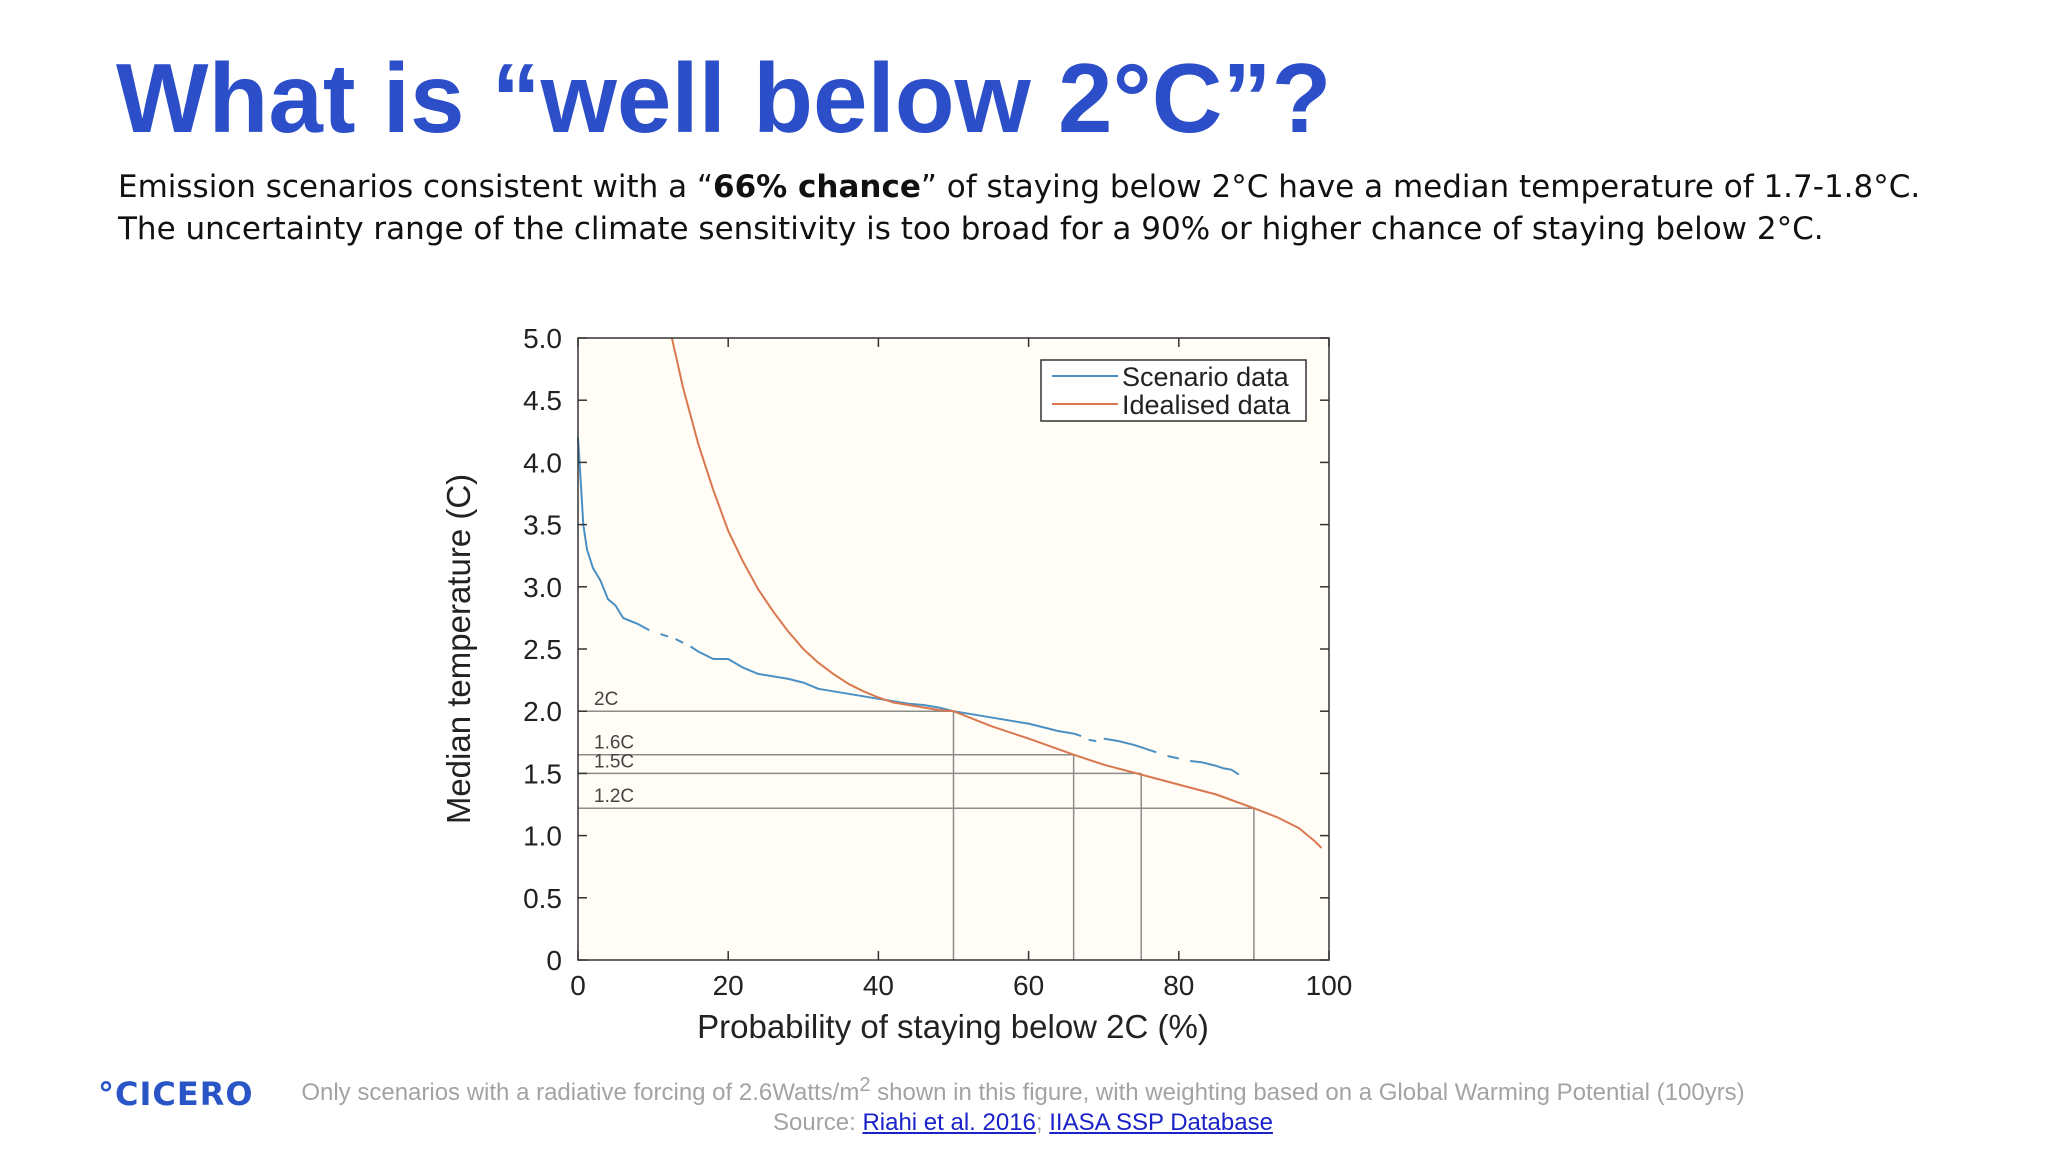  Describe the element at coordinates (1028, 985) in the screenshot. I see `x-tick-label: 60` at that location.